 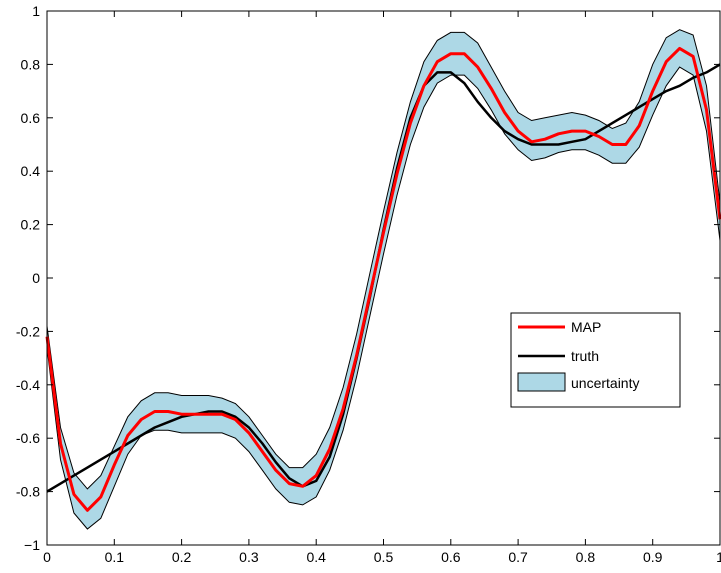 I want to click on x-tick-label: 0.7, so click(x=518, y=557).